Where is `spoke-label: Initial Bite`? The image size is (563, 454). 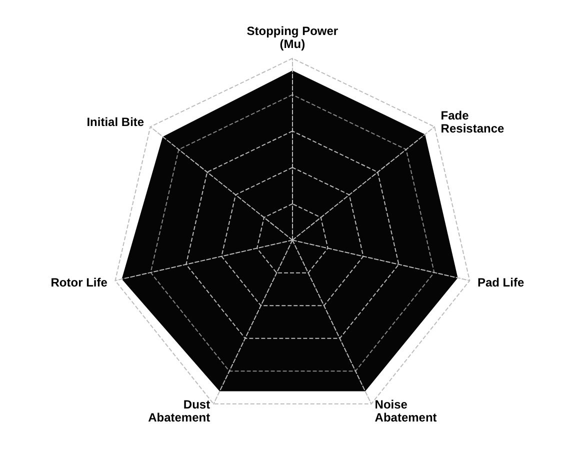 spoke-label: Initial Bite is located at coordinates (115, 121).